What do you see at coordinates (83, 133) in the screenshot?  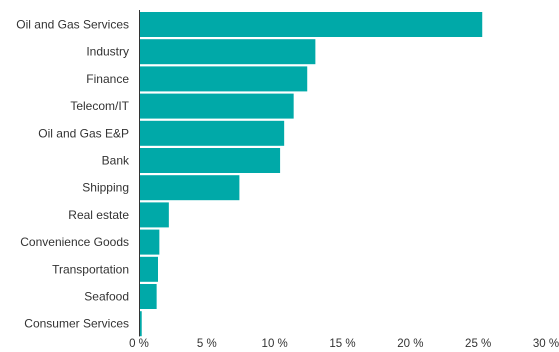 I see `category-label: Oil and Gas E&P` at bounding box center [83, 133].